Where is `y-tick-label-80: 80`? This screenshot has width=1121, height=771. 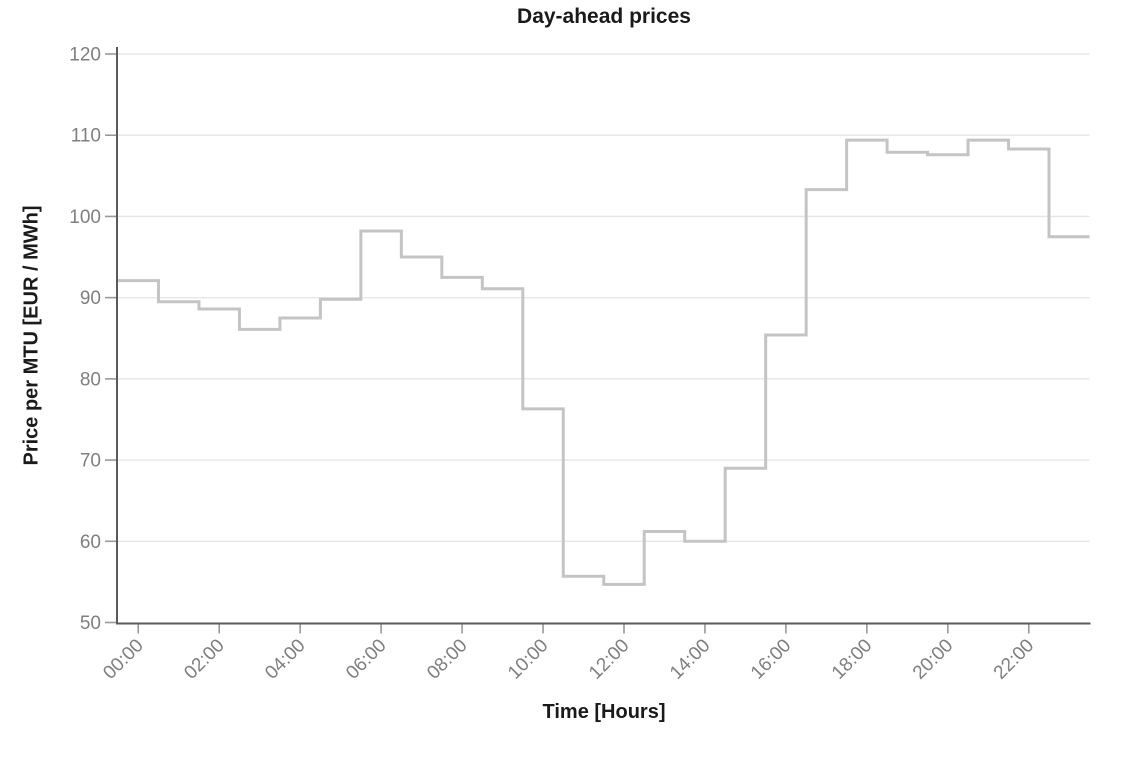
y-tick-label-80: 80 is located at coordinates (90, 379).